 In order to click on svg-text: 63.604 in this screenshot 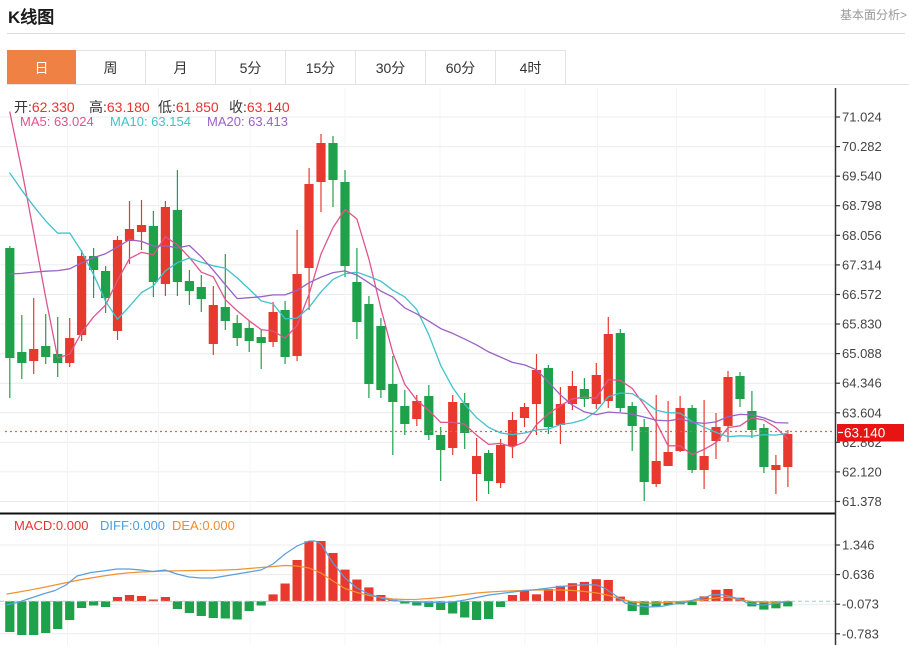, I will do `click(862, 412)`.